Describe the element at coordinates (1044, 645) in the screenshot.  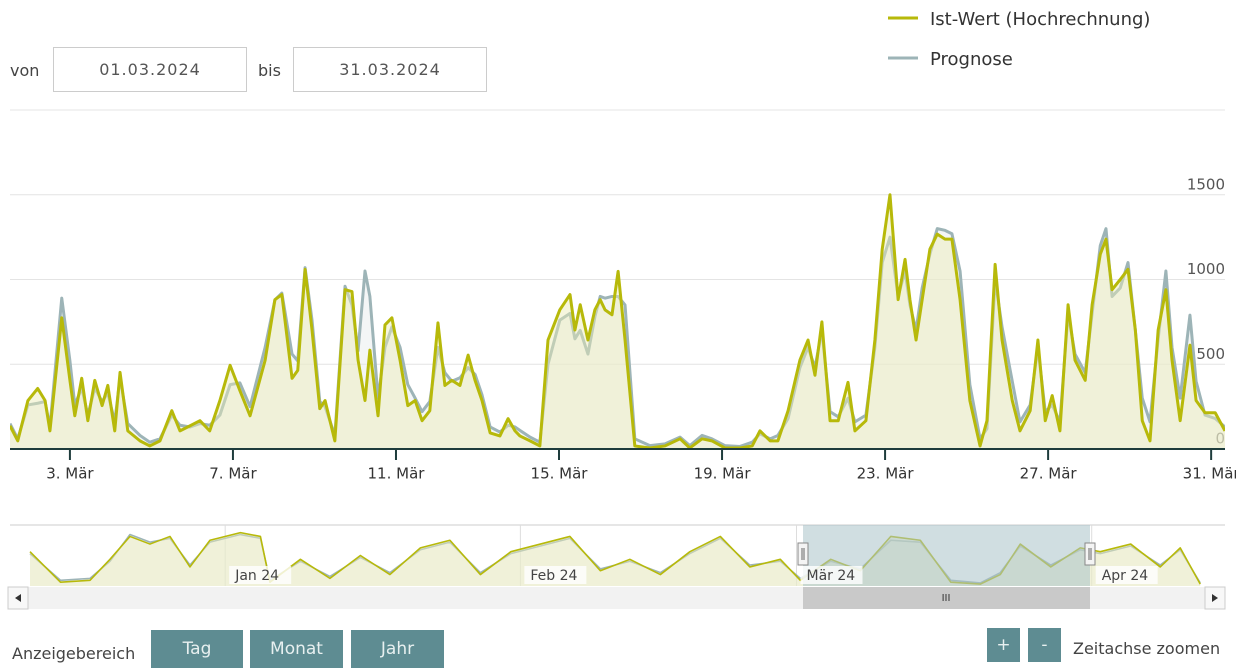
I see `zoom-out: -` at that location.